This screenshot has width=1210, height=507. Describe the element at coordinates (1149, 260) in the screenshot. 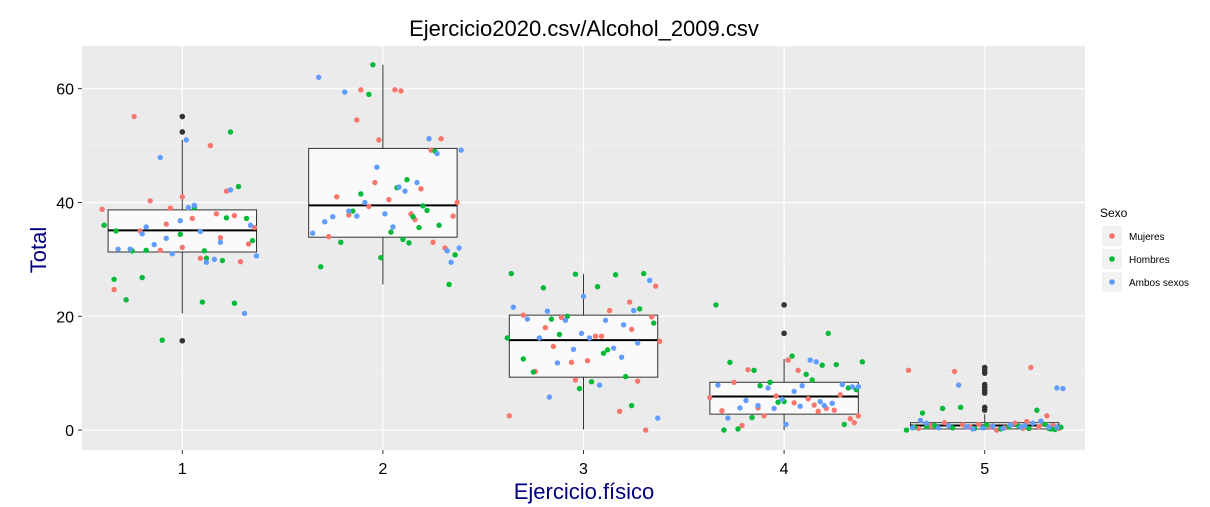

I see `legend-label: Hombres` at that location.